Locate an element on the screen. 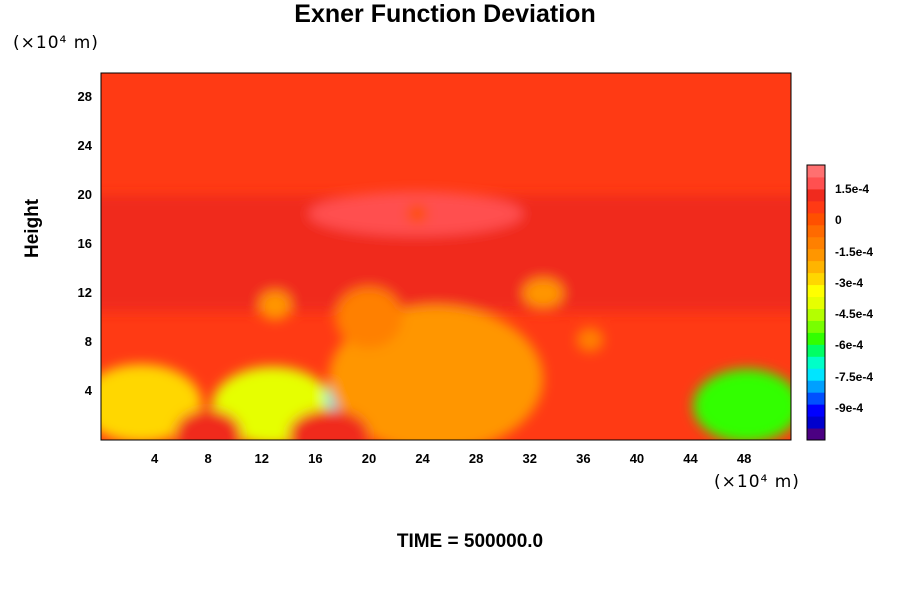 Image resolution: width=900 pixels, height=600 pixels. x-tick-label: 40 is located at coordinates (637, 458).